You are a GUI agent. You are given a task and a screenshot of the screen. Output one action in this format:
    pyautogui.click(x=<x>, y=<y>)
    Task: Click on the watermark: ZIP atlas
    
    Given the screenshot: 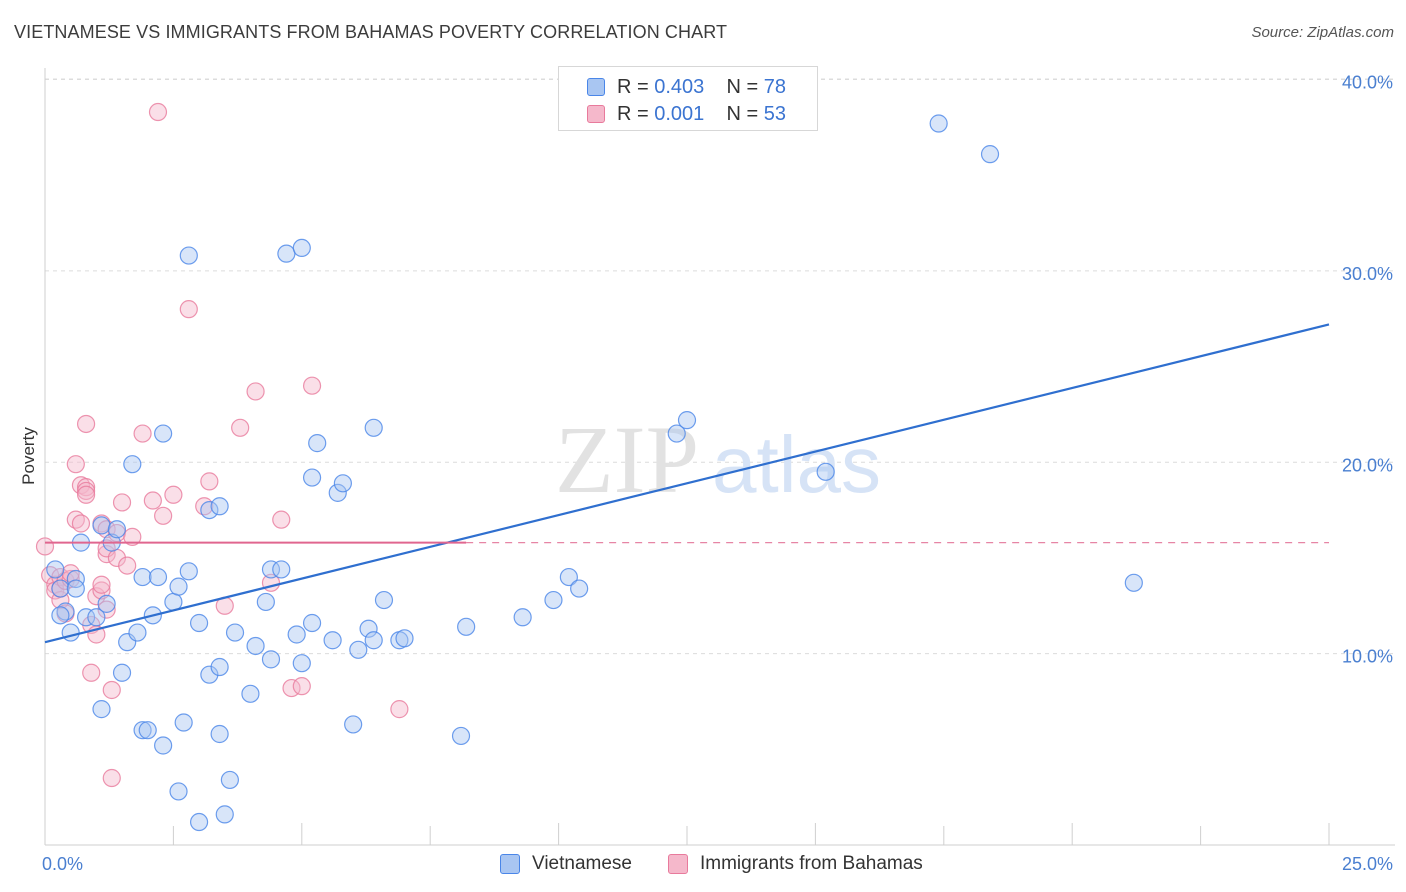 What is the action you would take?
    pyautogui.click(x=718, y=459)
    